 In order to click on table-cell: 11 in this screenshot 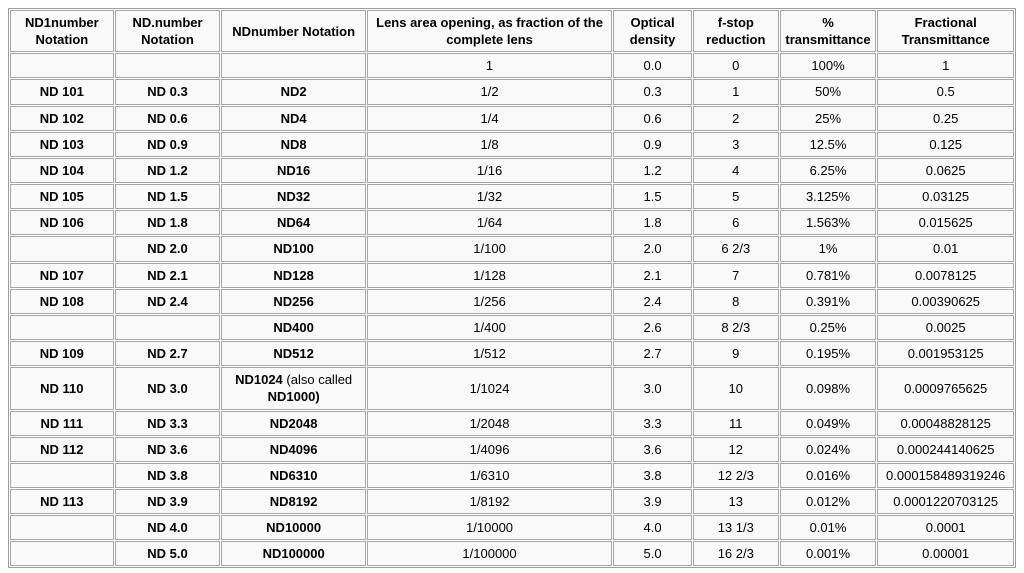, I will do `click(735, 423)`.